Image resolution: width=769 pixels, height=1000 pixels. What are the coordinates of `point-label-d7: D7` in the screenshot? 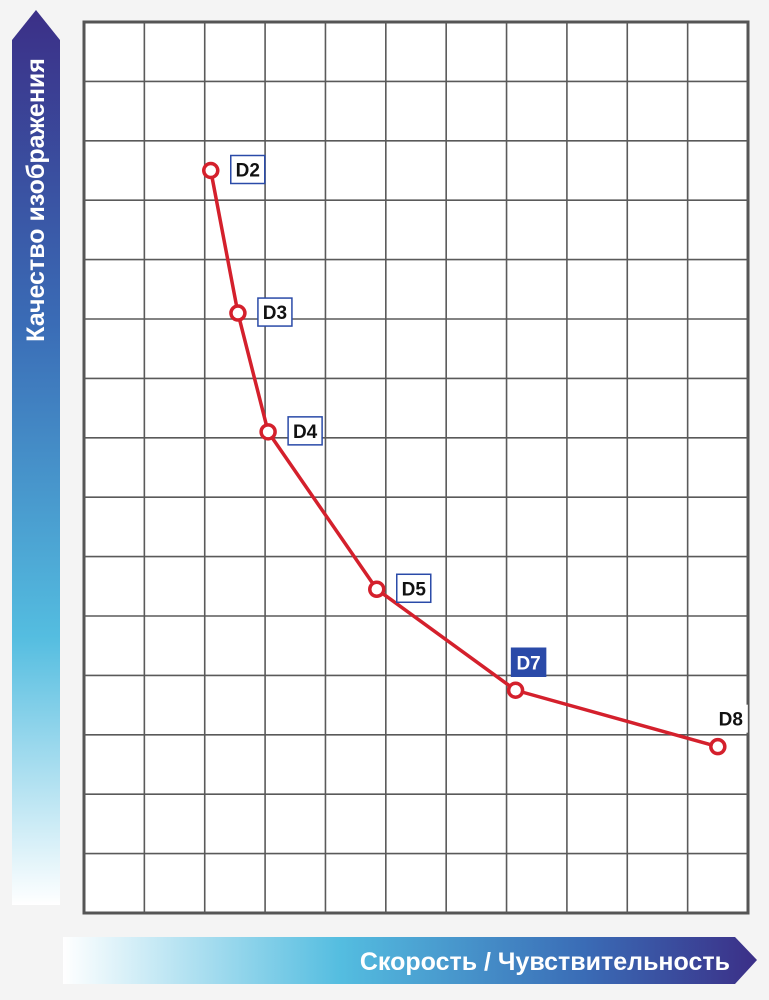 It's located at (528, 663).